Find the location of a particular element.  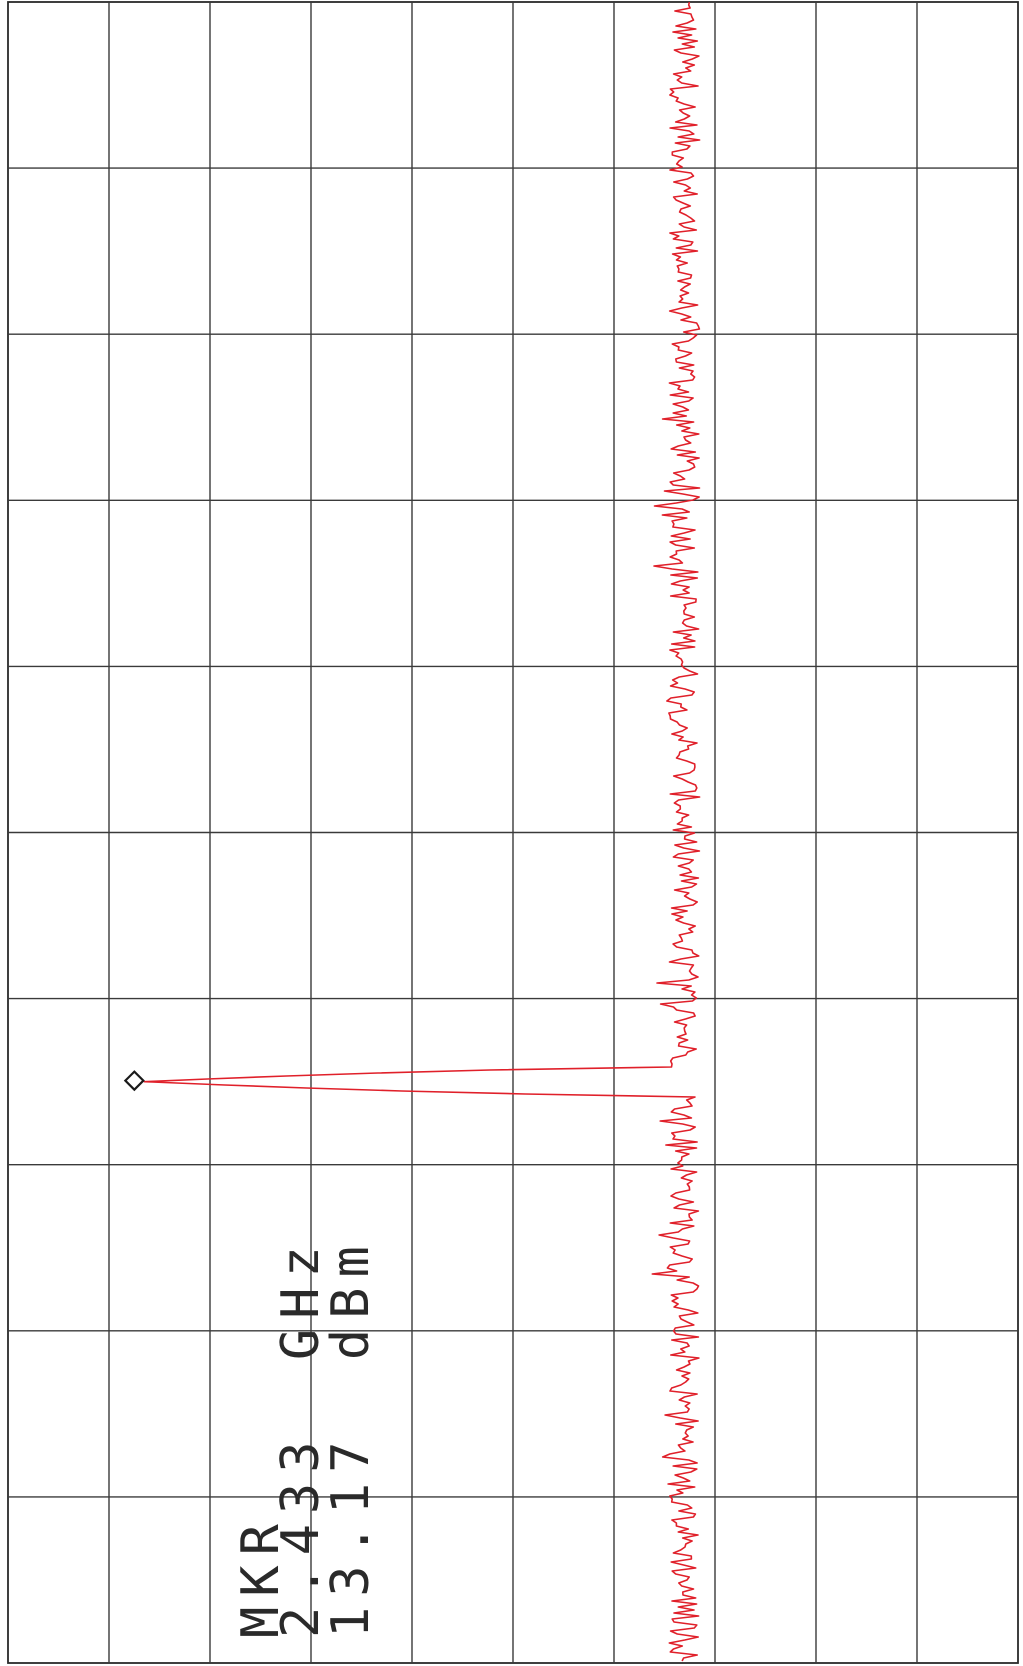

marker-frequency-unit: GHz is located at coordinates (301, 1298).